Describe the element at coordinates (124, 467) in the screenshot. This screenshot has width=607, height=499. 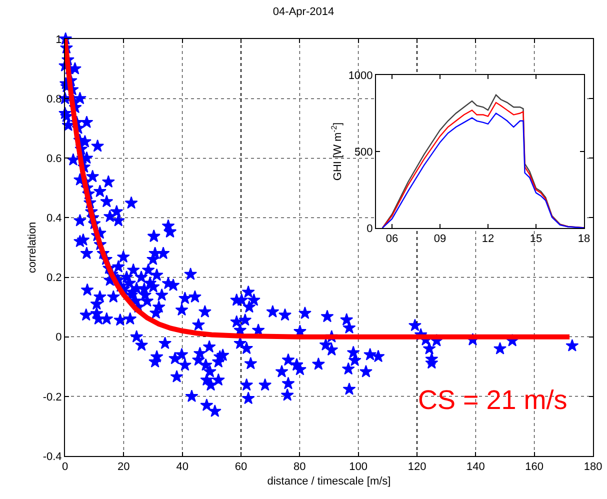
I see `x-tick-label: 20` at that location.